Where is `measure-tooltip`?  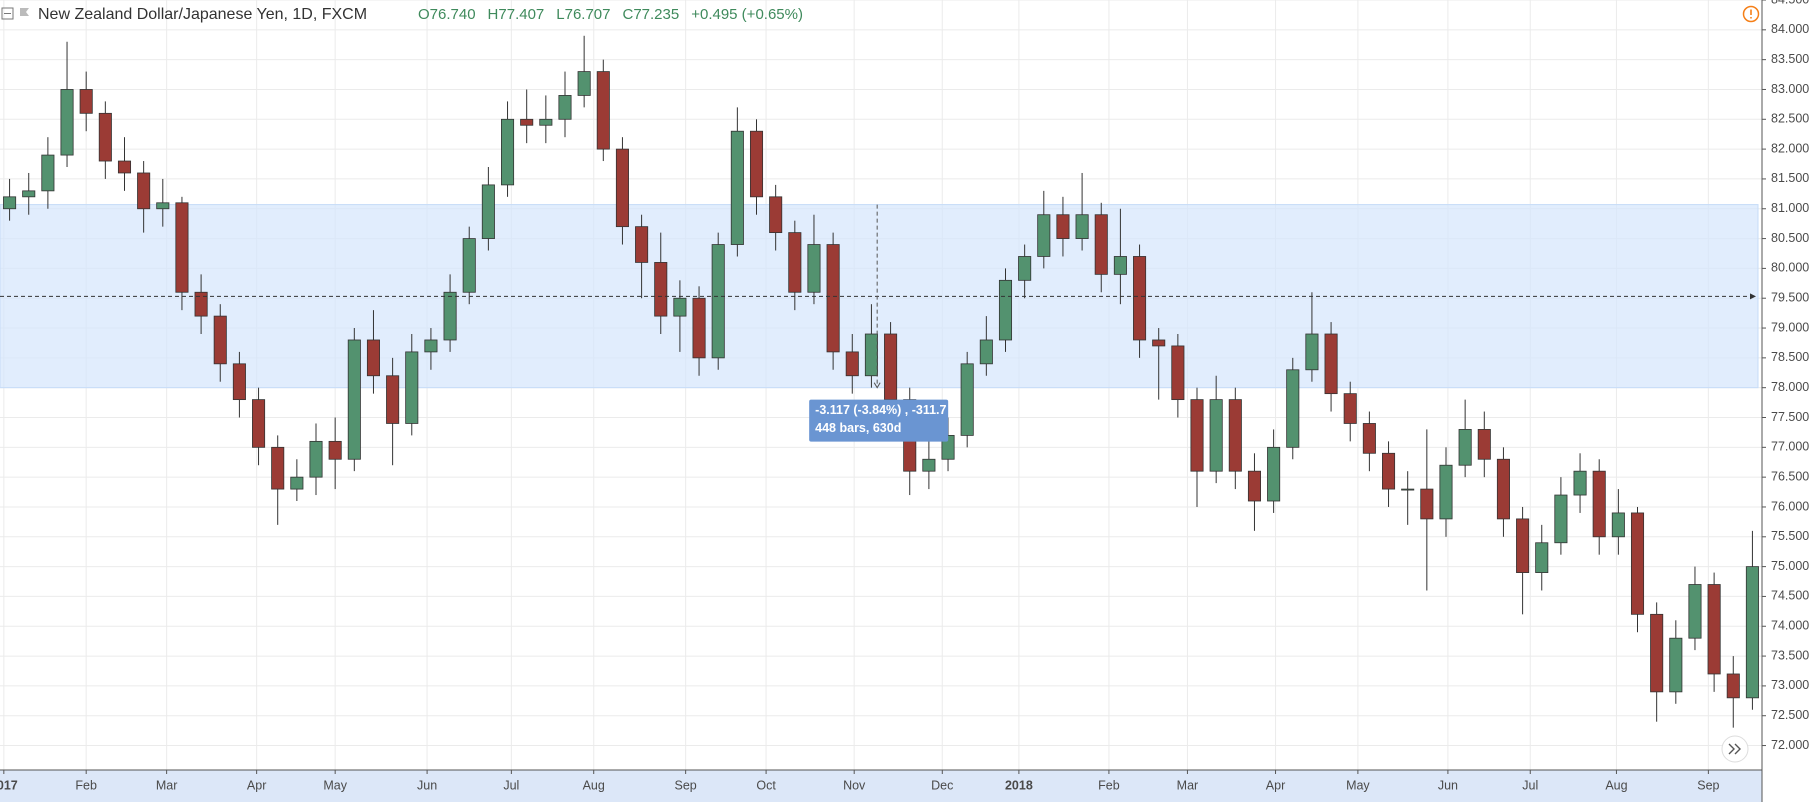 measure-tooltip is located at coordinates (879, 420).